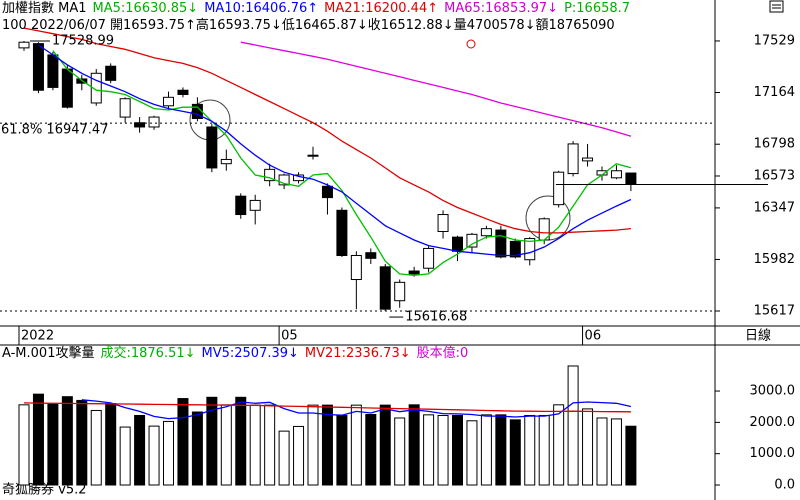  Describe the element at coordinates (773, 453) in the screenshot. I see `y-tick-label: 1000.0` at that location.